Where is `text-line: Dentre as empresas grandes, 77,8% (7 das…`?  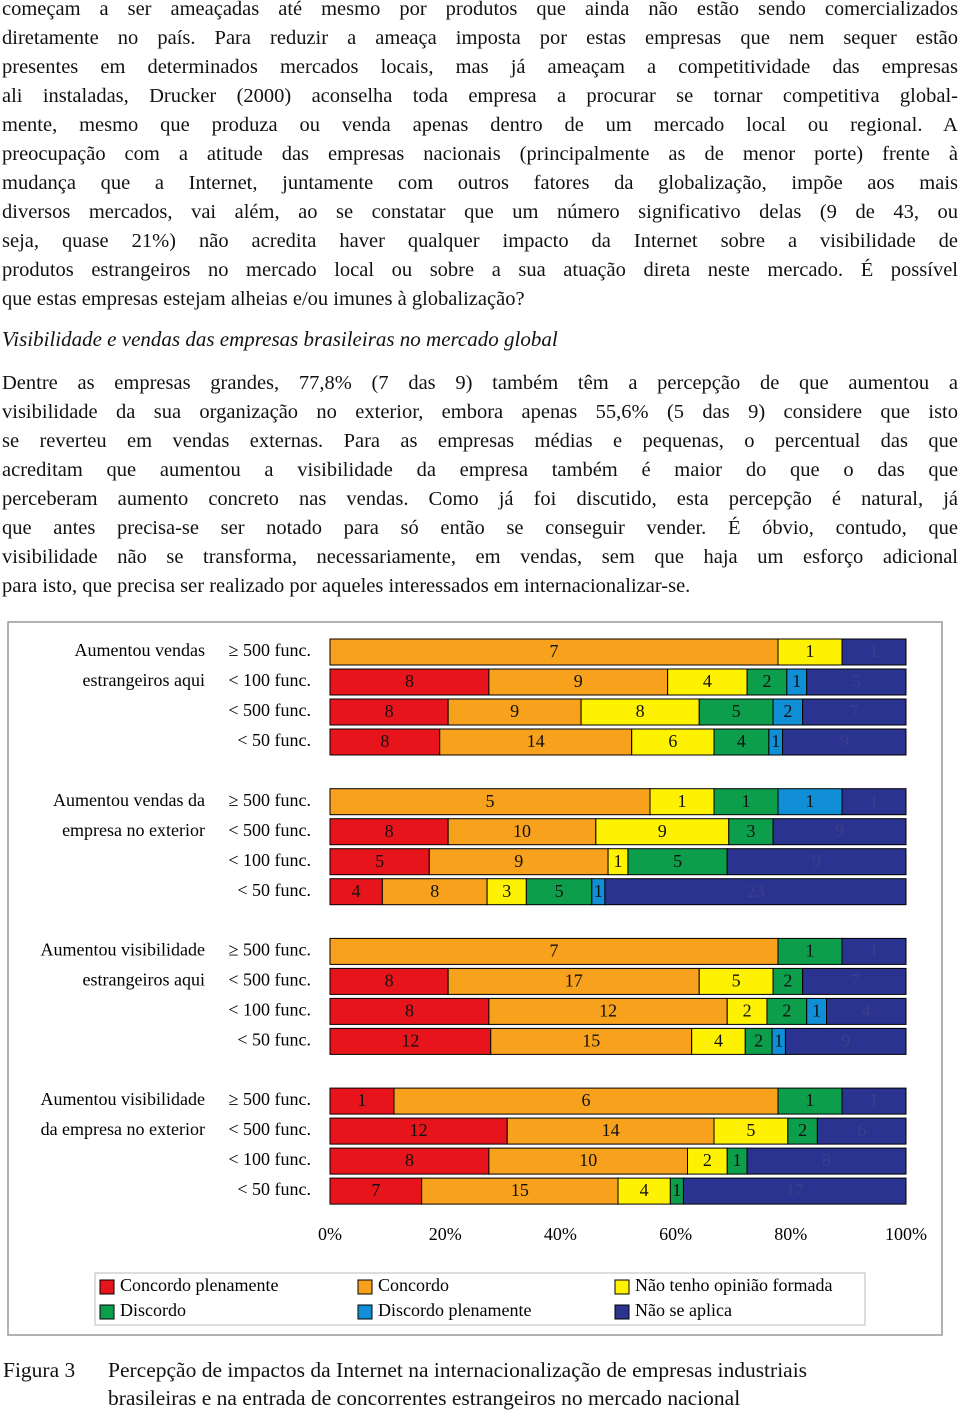 text-line: Dentre as empresas grandes, 77,8% (7 das… is located at coordinates (480, 383).